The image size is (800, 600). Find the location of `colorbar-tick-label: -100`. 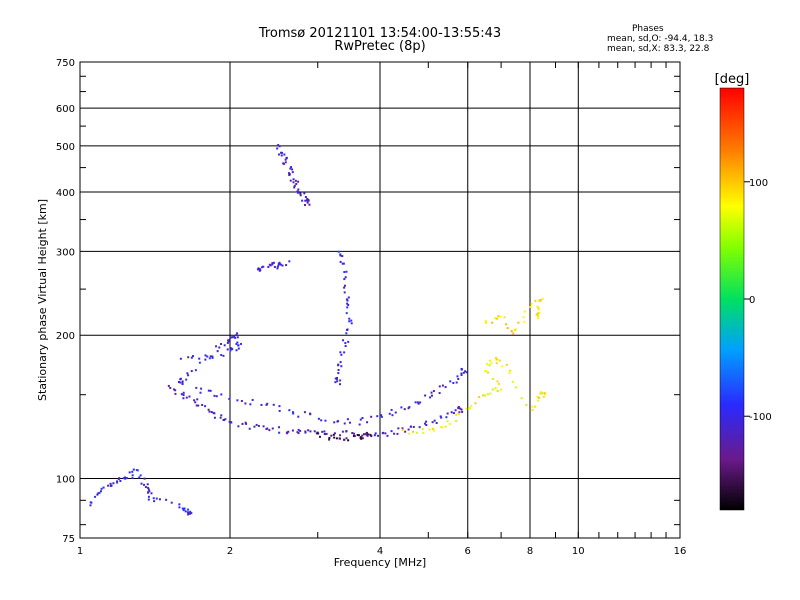

colorbar-tick-label: -100 is located at coordinates (760, 417).